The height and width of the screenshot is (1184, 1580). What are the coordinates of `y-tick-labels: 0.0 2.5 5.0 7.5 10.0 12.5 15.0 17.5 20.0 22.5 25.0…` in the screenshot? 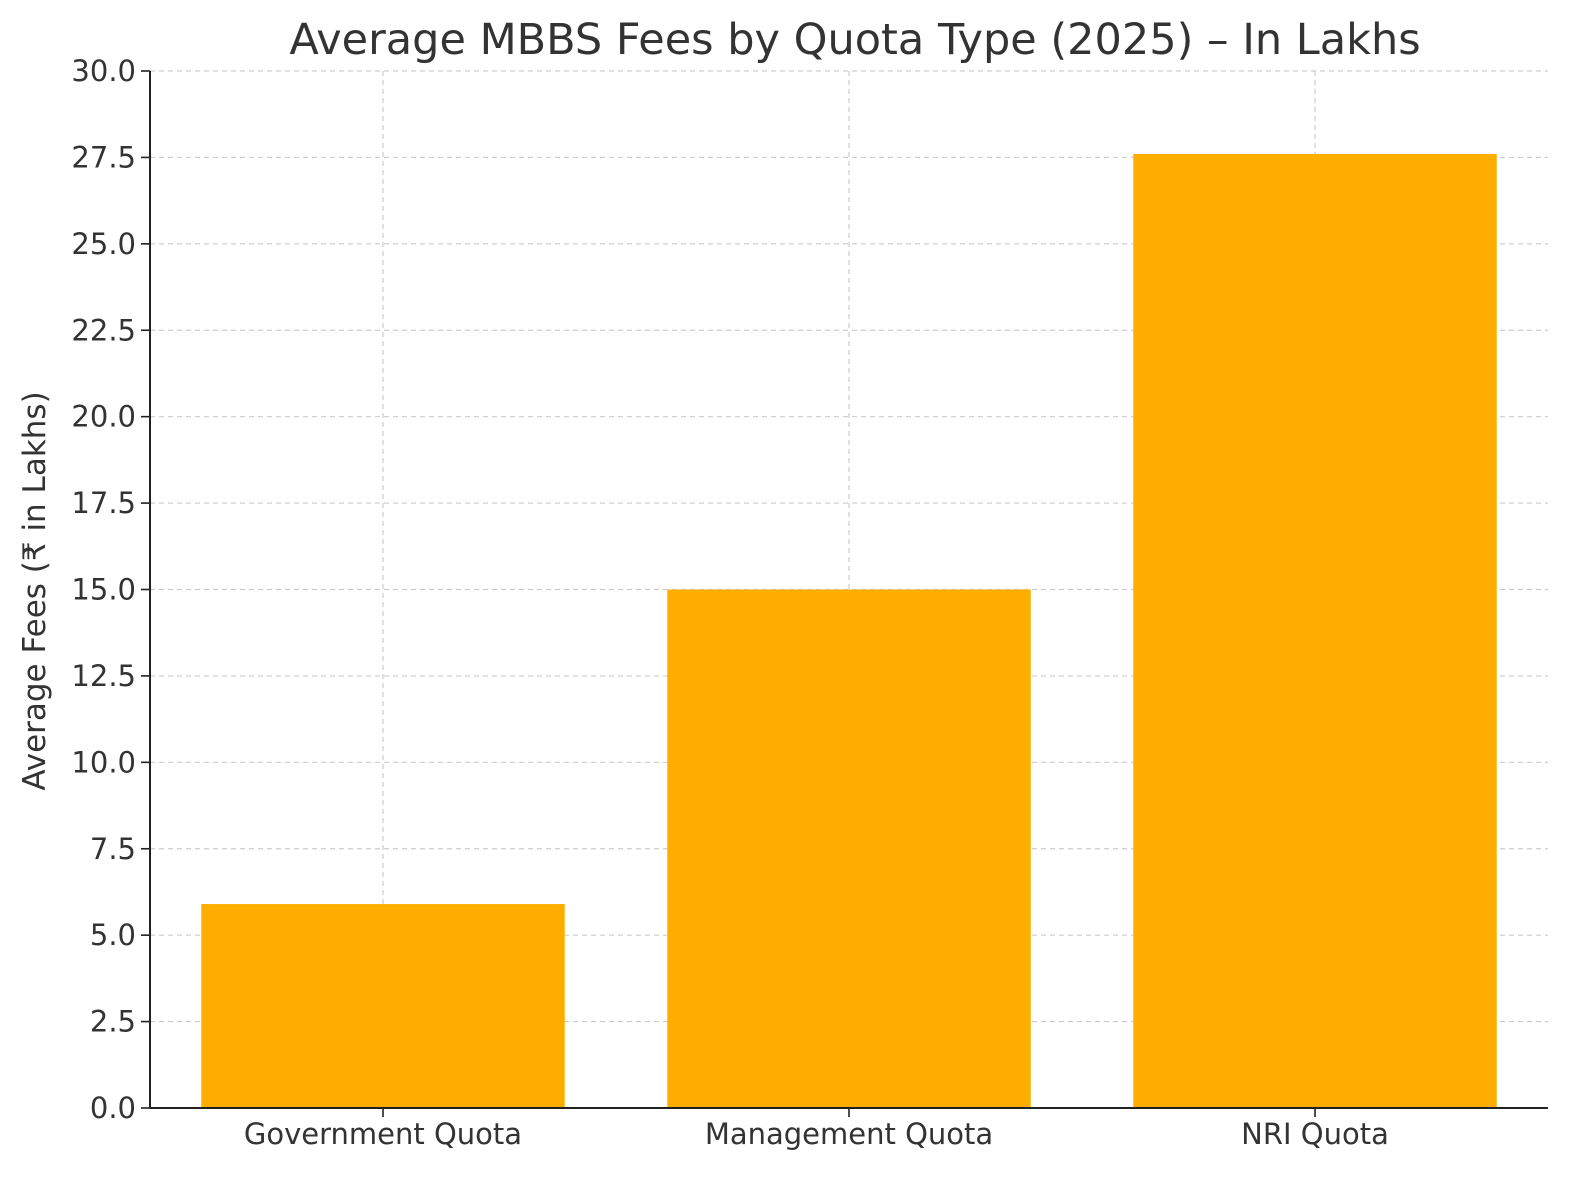 It's located at (103, 589).